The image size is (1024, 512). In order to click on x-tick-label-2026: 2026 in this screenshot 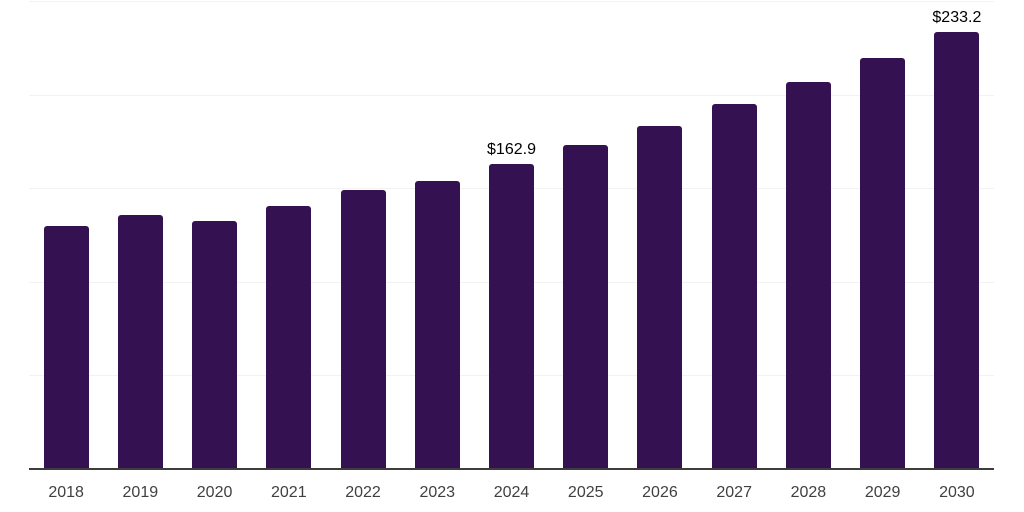, I will do `click(660, 492)`.